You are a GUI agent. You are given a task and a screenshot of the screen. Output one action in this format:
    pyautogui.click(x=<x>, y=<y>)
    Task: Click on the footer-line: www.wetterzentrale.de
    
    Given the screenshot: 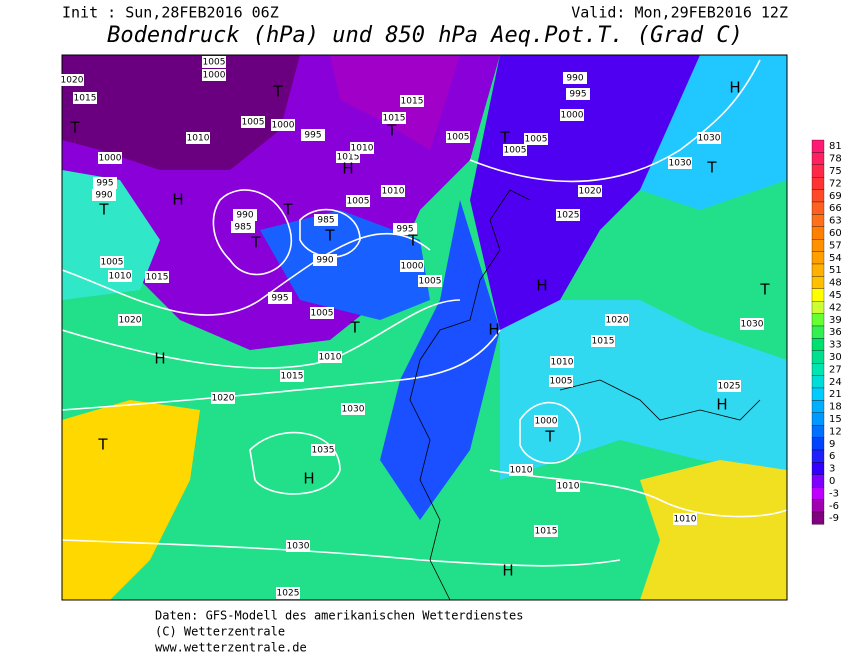 What is the action you would take?
    pyautogui.click(x=231, y=648)
    